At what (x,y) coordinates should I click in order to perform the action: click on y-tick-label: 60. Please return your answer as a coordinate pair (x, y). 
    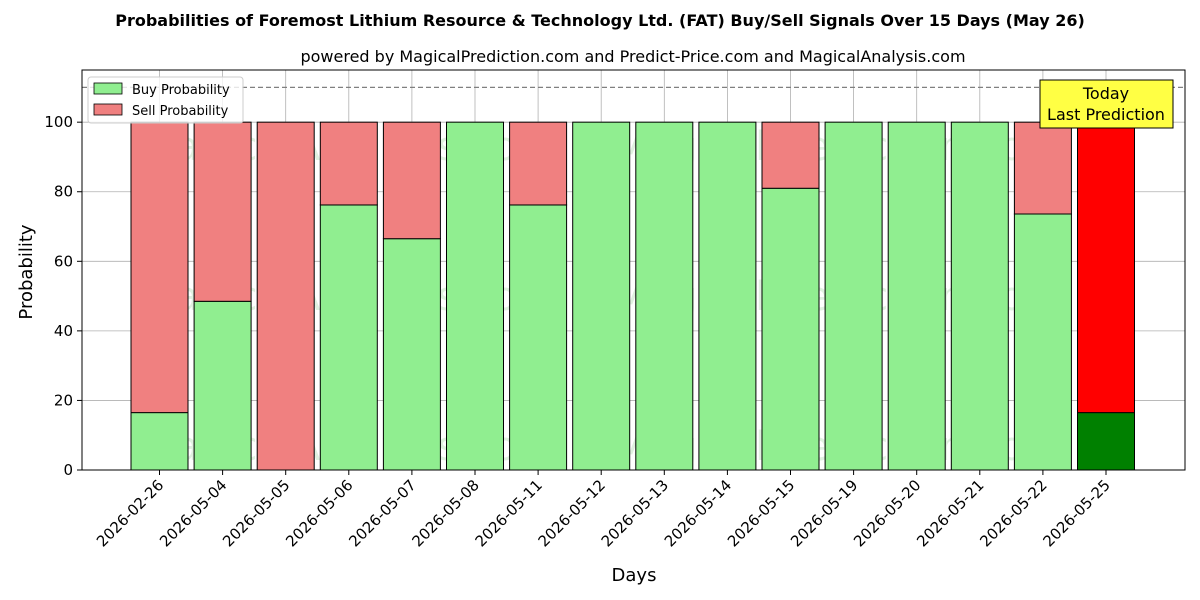
    Looking at the image, I should click on (63, 261).